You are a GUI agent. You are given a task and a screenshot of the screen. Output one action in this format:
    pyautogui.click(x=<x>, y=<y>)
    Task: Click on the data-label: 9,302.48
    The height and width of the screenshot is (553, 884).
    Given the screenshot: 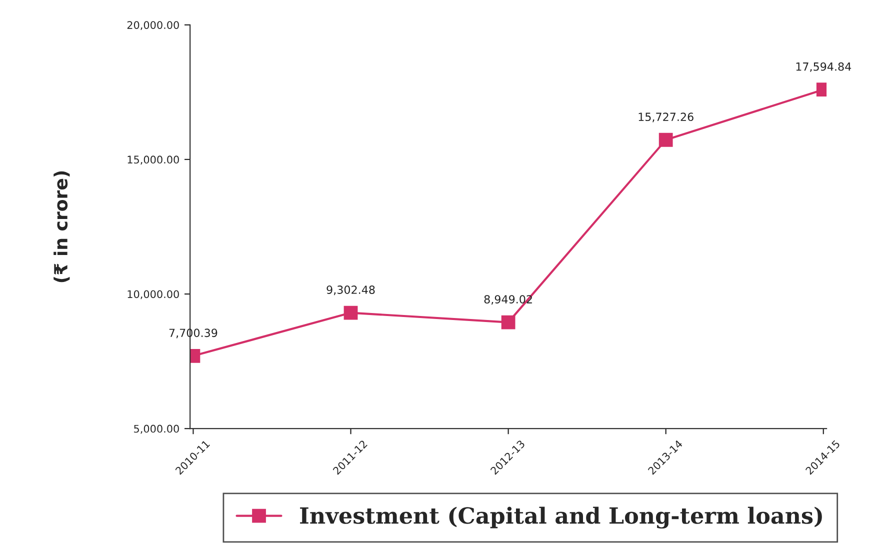 What is the action you would take?
    pyautogui.click(x=350, y=291)
    